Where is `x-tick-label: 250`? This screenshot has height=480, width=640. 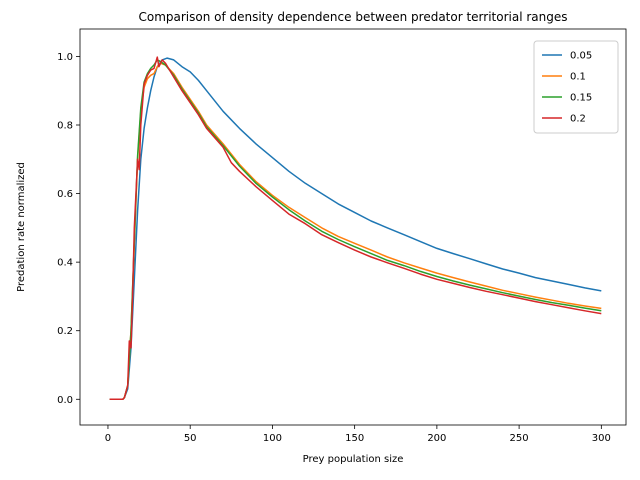
x-tick-label: 250 is located at coordinates (519, 438).